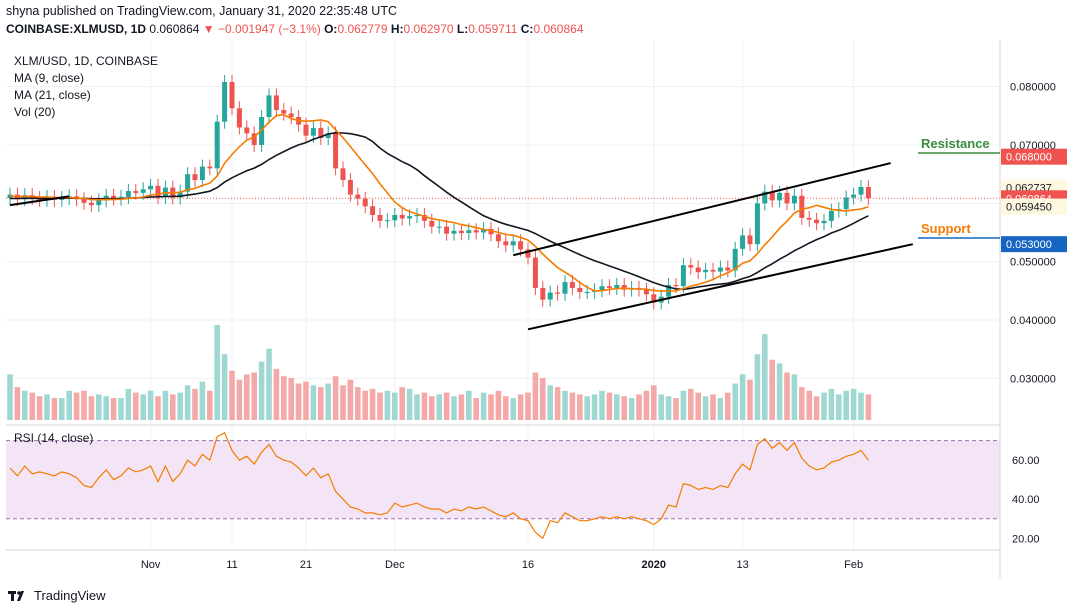  What do you see at coordinates (654, 565) in the screenshot?
I see `time-tick-label: 2020` at bounding box center [654, 565].